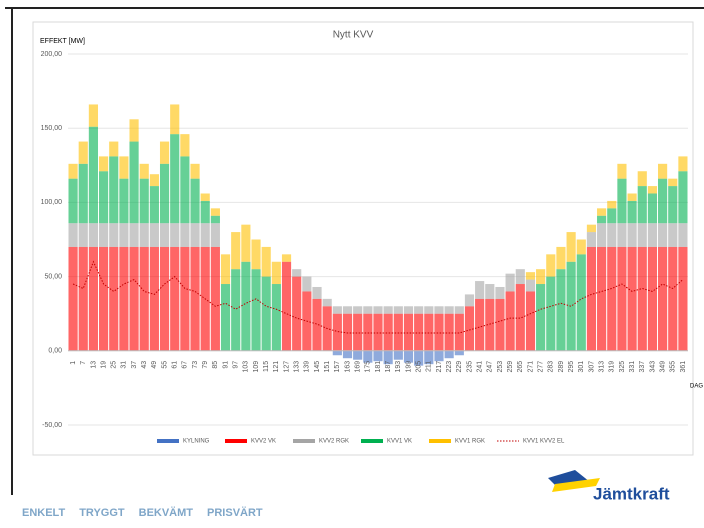 The height and width of the screenshot is (528, 704). What do you see at coordinates (551, 367) in the screenshot?
I see `x-tick-label: 283` at bounding box center [551, 367].